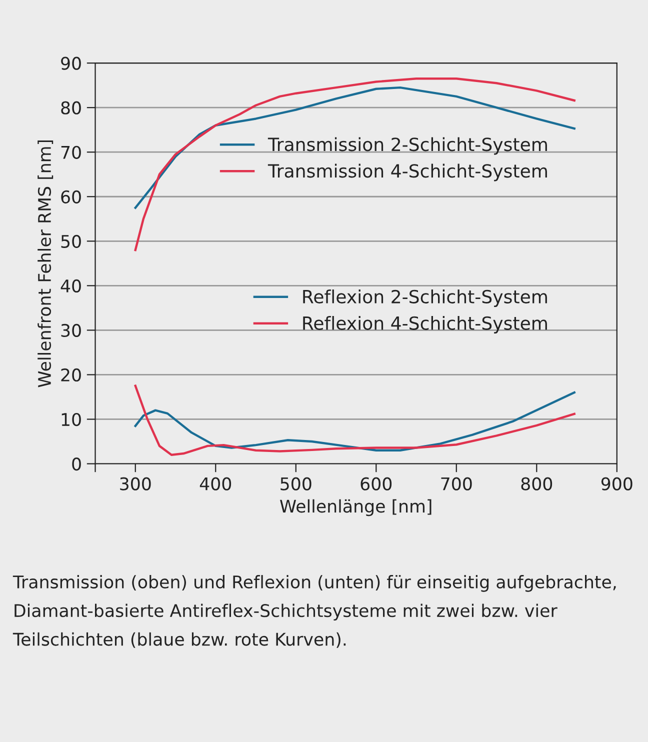  I want to click on legend-label: Transmission 2-Schicht-System, so click(407, 146).